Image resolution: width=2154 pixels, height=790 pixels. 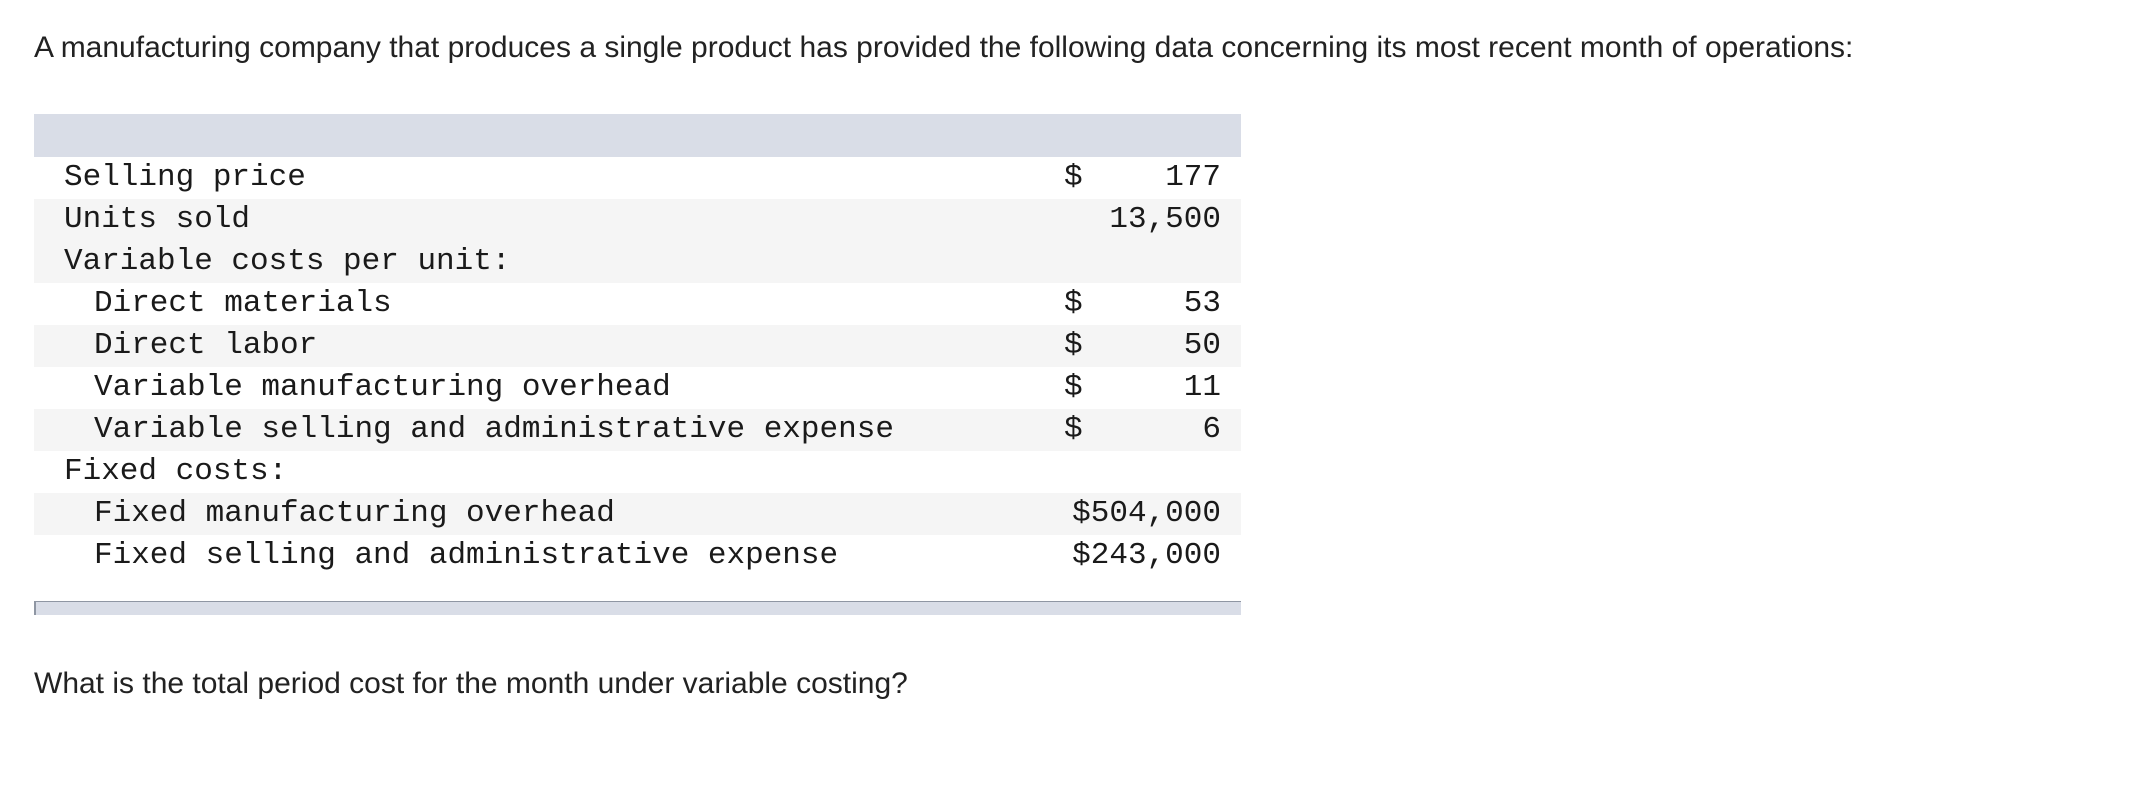 What do you see at coordinates (1211, 429) in the screenshot?
I see `row-amount: 6` at bounding box center [1211, 429].